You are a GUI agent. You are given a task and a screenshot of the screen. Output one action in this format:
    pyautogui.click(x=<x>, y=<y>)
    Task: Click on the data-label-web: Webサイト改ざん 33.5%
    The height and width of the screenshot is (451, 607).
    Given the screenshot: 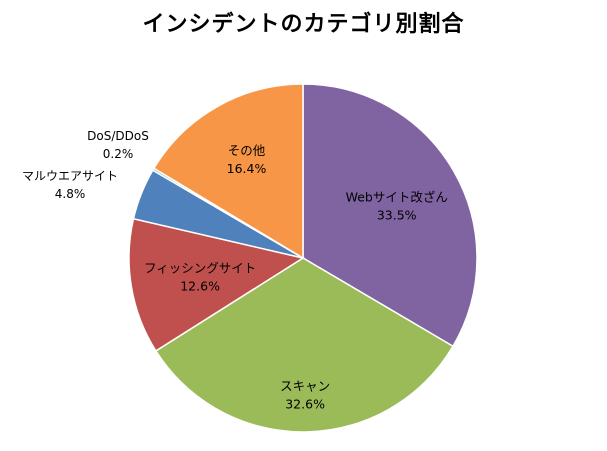 What is the action you would take?
    pyautogui.click(x=397, y=206)
    